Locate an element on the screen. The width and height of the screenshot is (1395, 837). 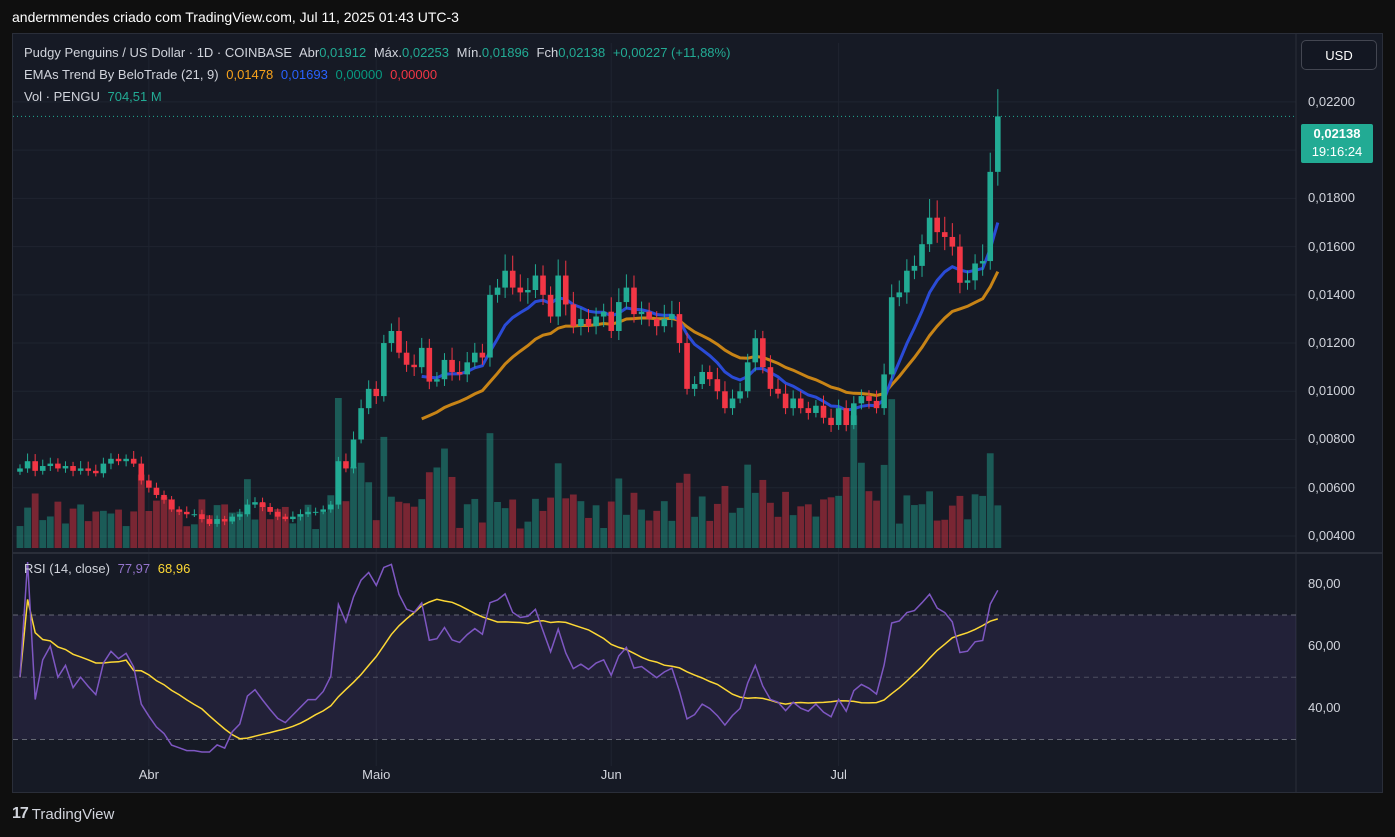
volume-indicator-name: Vol · PENGU is located at coordinates (62, 96).